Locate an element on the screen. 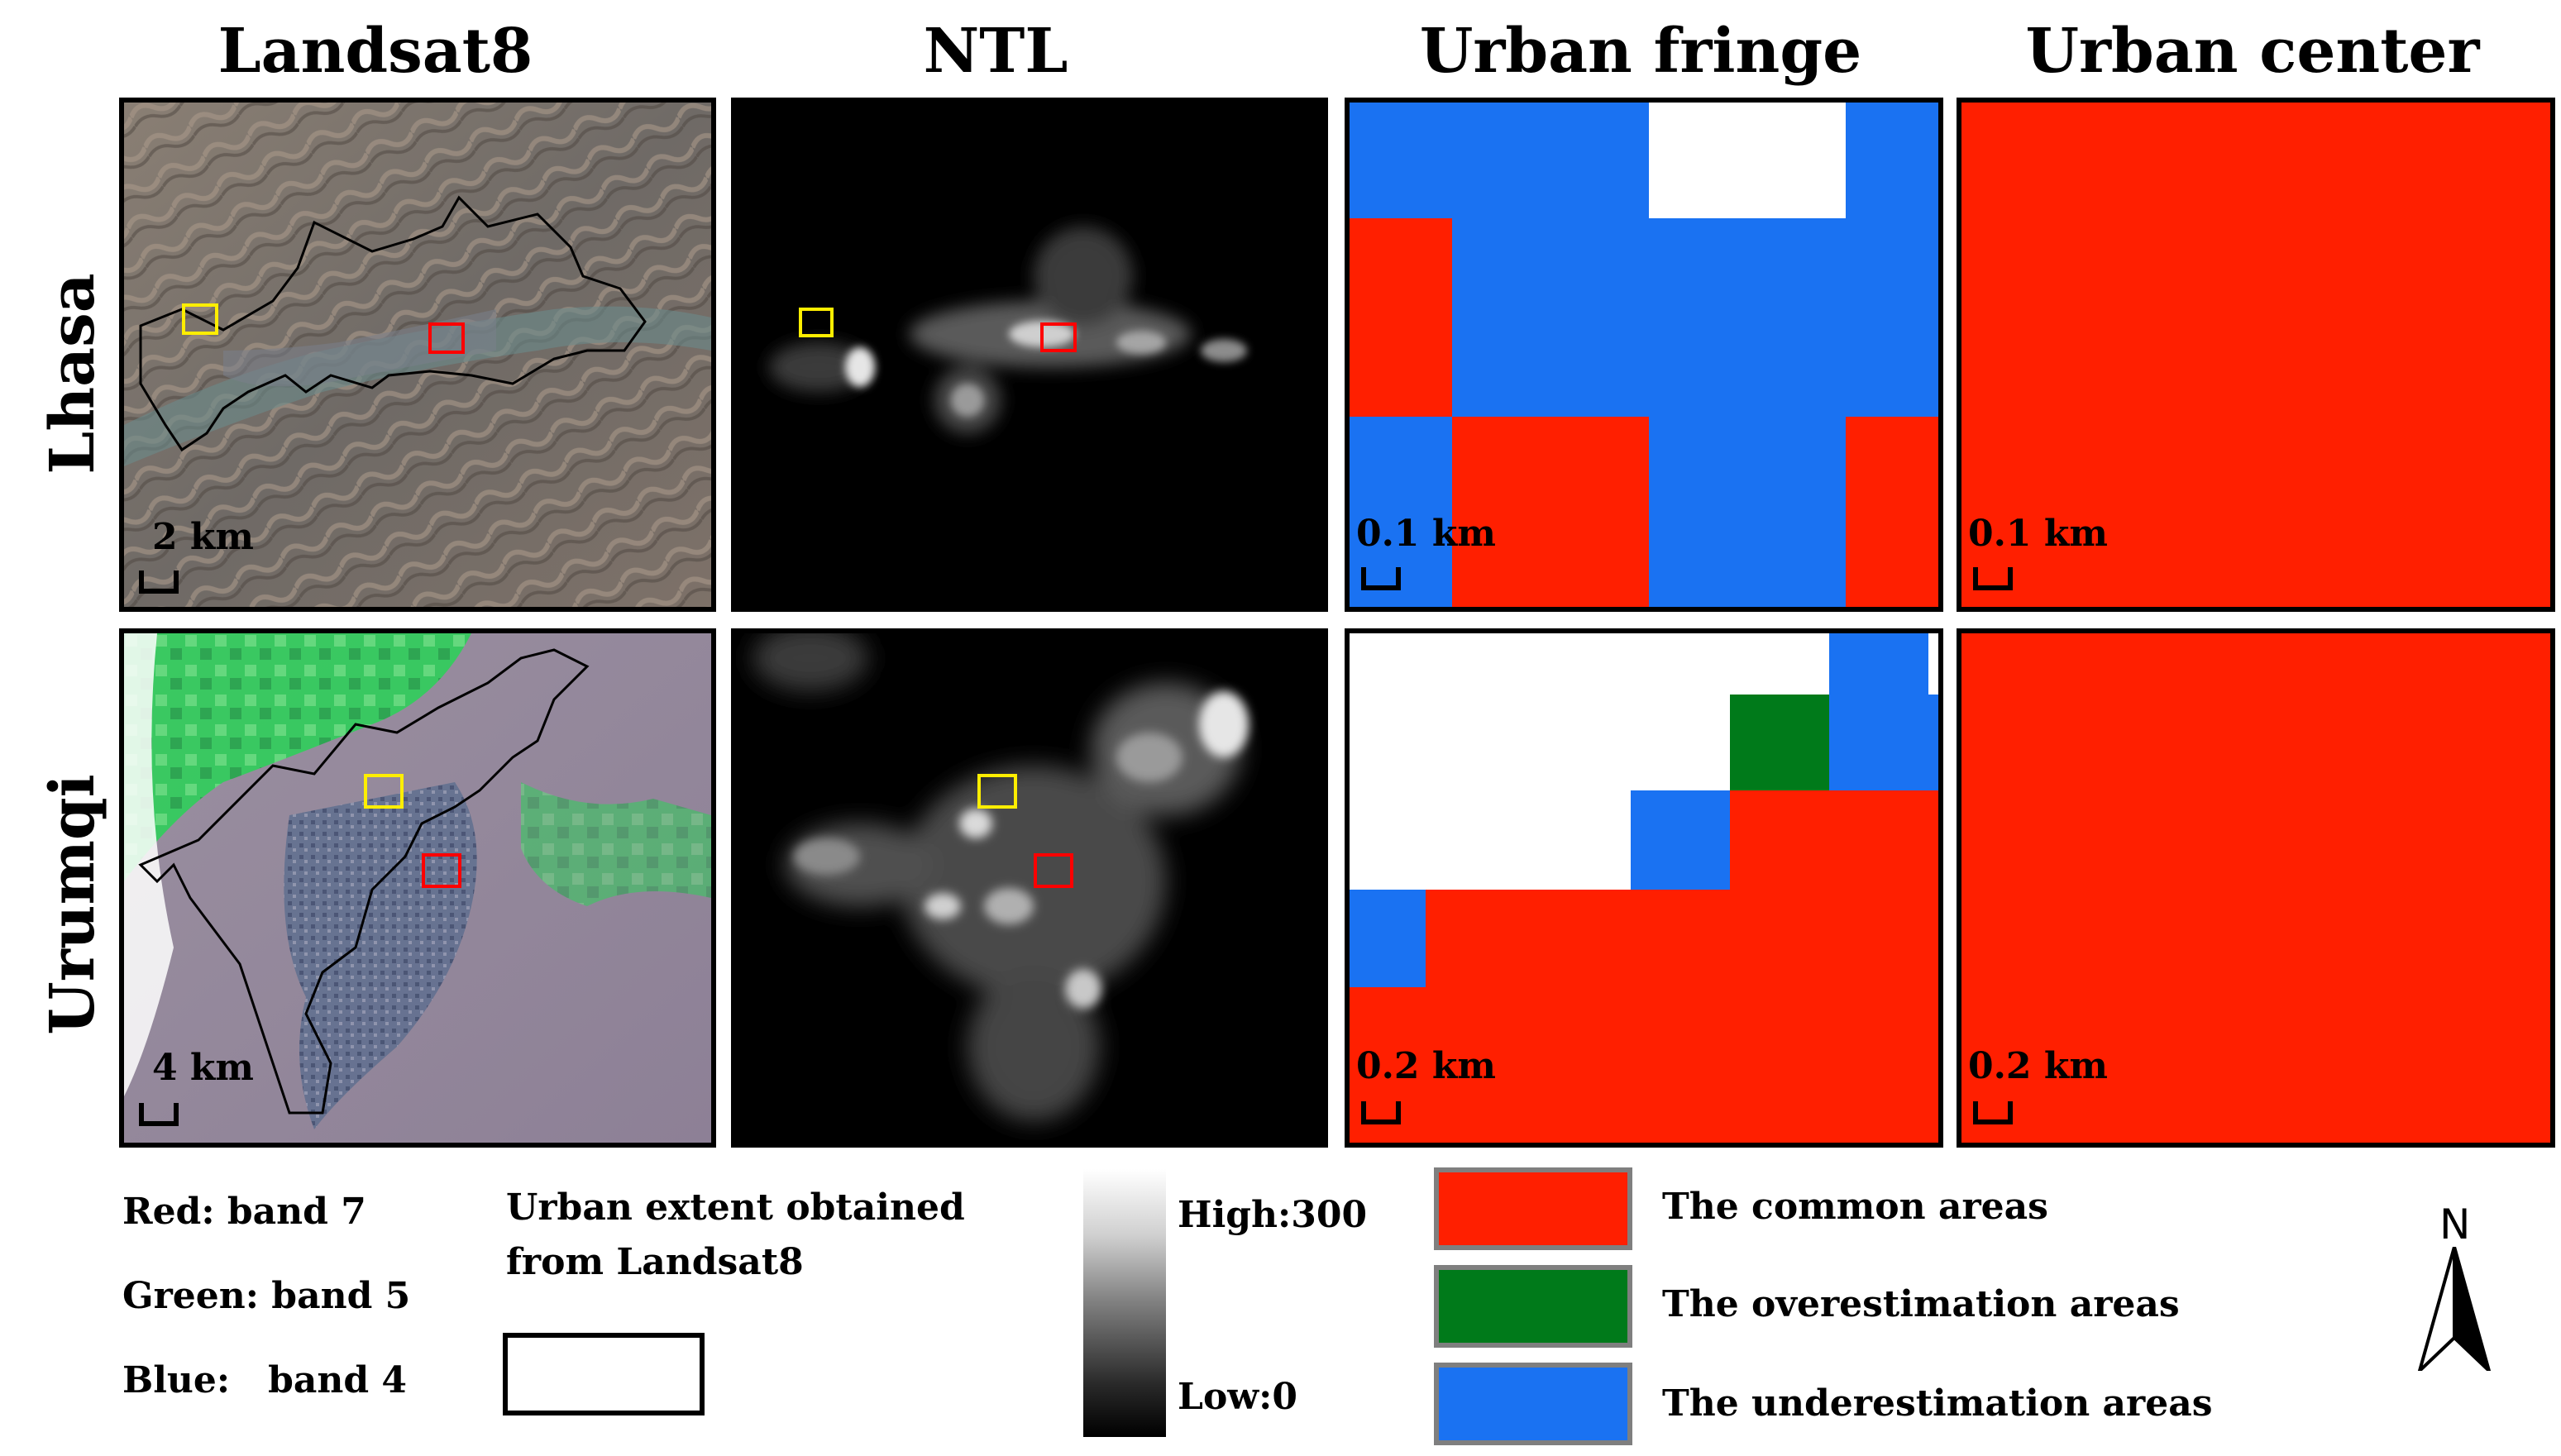  legend-urban-extent-swatch is located at coordinates (604, 1374).